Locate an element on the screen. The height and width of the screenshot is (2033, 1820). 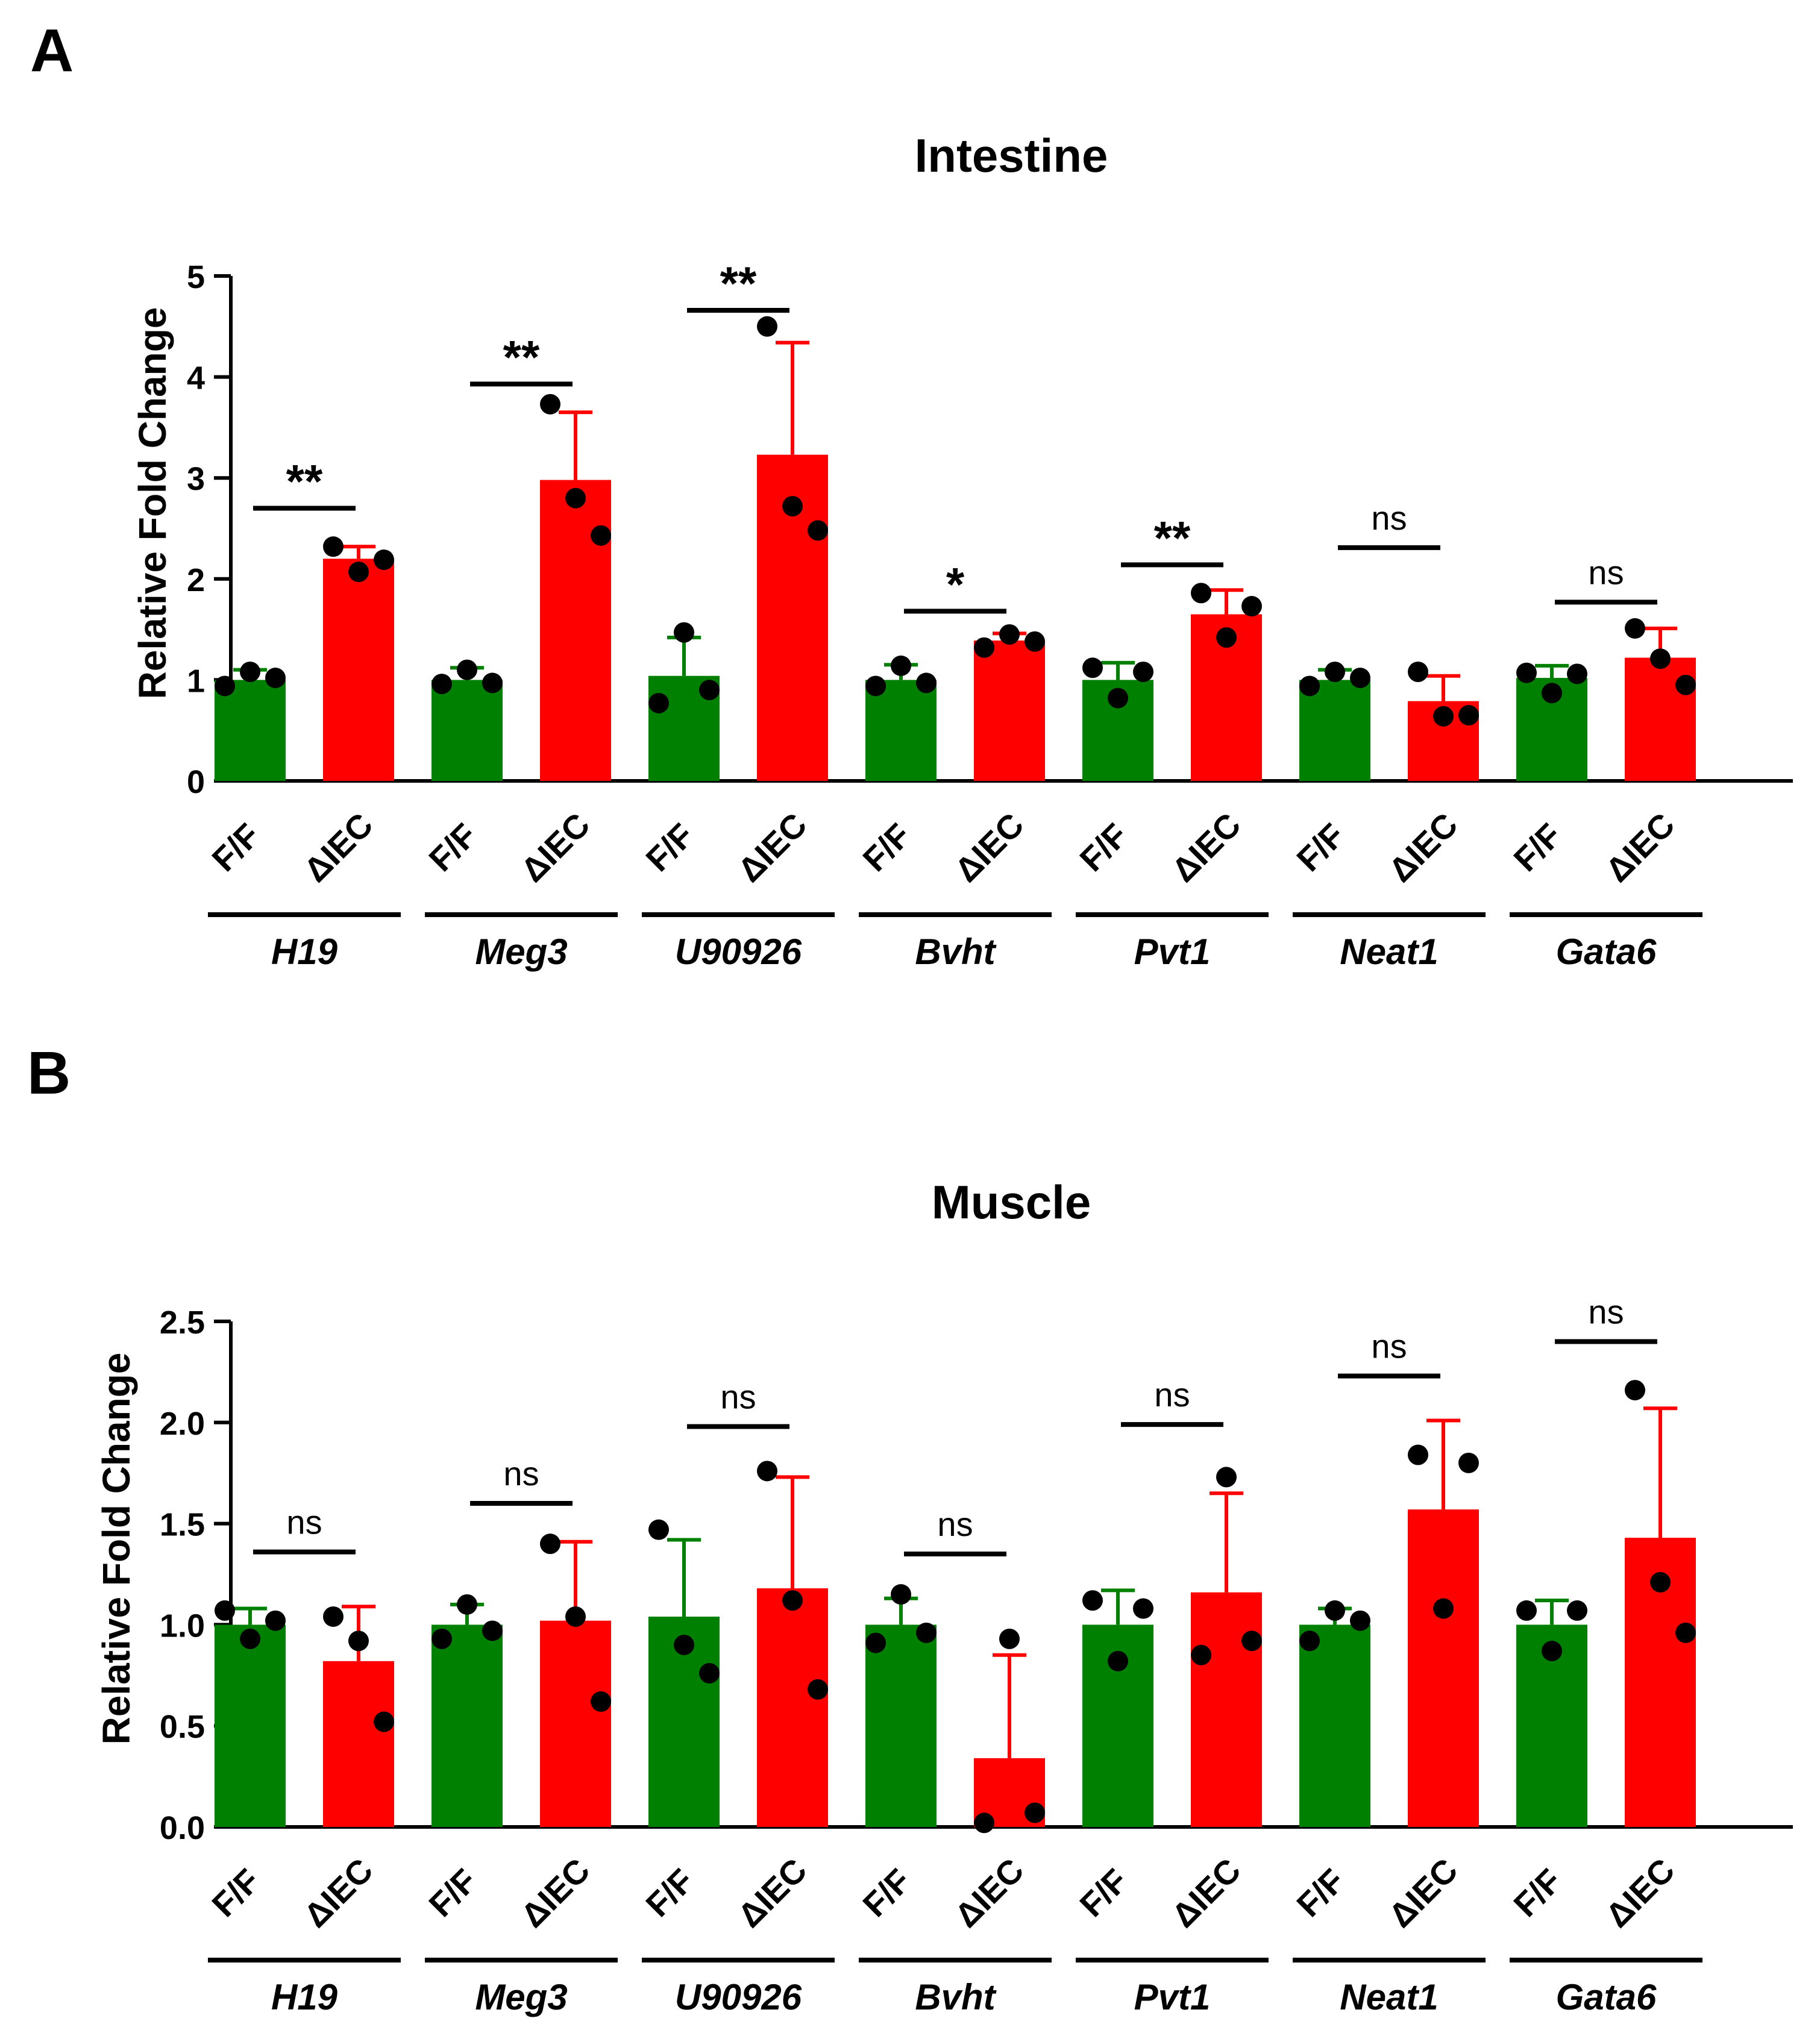
y-tick-label: 3 is located at coordinates (196, 479).